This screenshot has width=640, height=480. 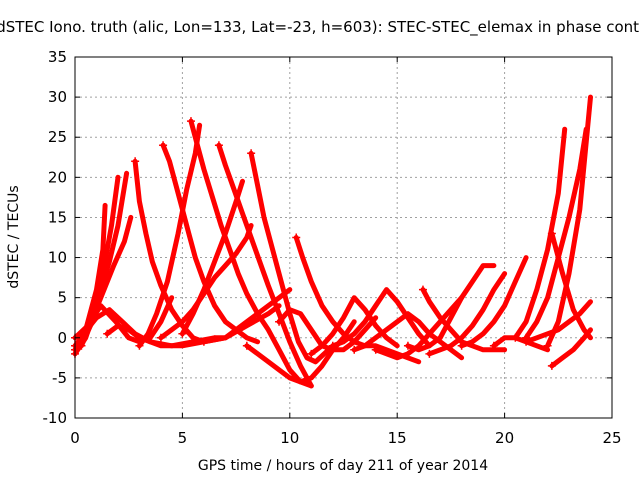 I want to click on series-pass18, so click(x=327, y=330).